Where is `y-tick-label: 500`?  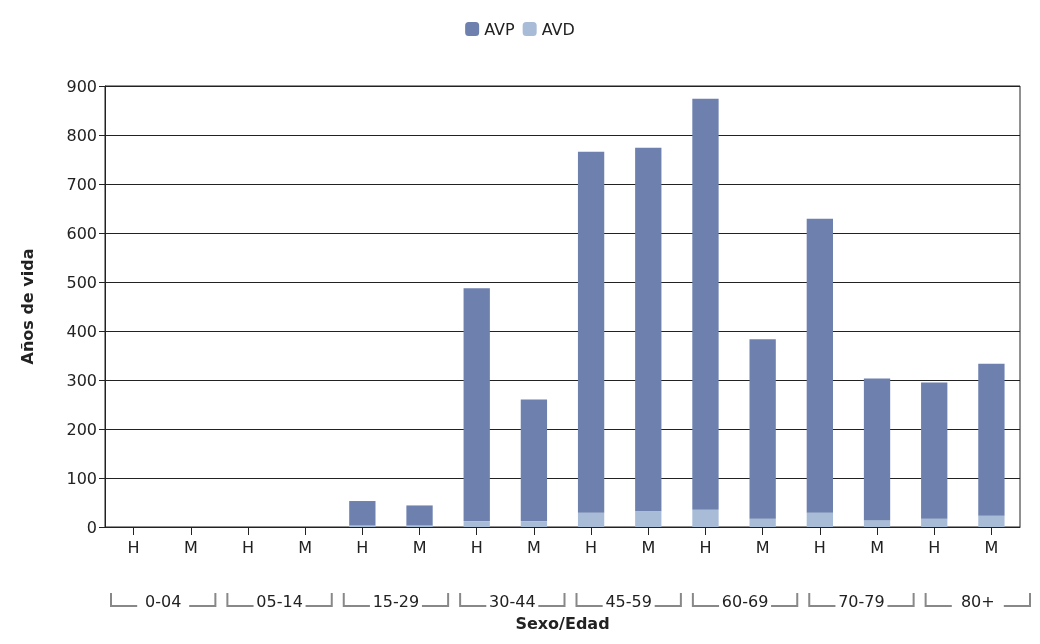 y-tick-label: 500 is located at coordinates (81, 282).